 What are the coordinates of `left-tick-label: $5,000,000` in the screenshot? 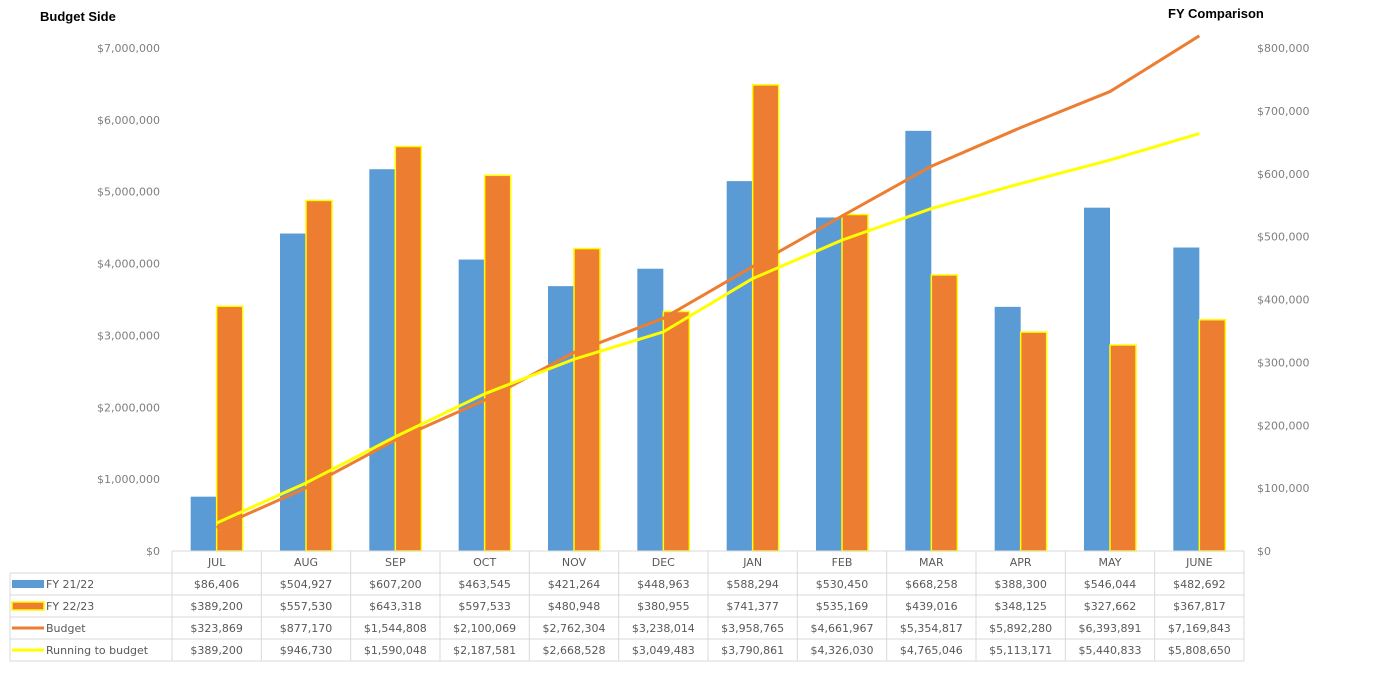 It's located at (128, 192).